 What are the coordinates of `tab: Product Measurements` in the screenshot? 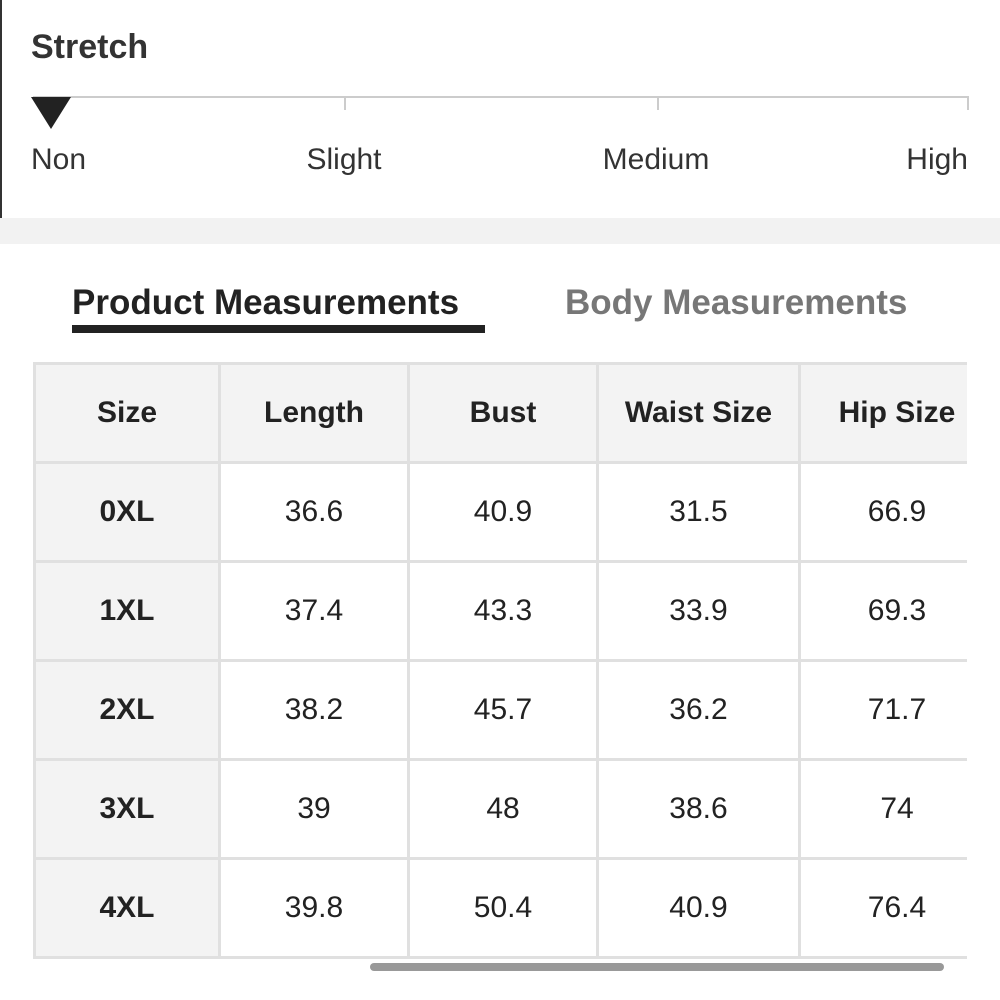 It's located at (266, 302).